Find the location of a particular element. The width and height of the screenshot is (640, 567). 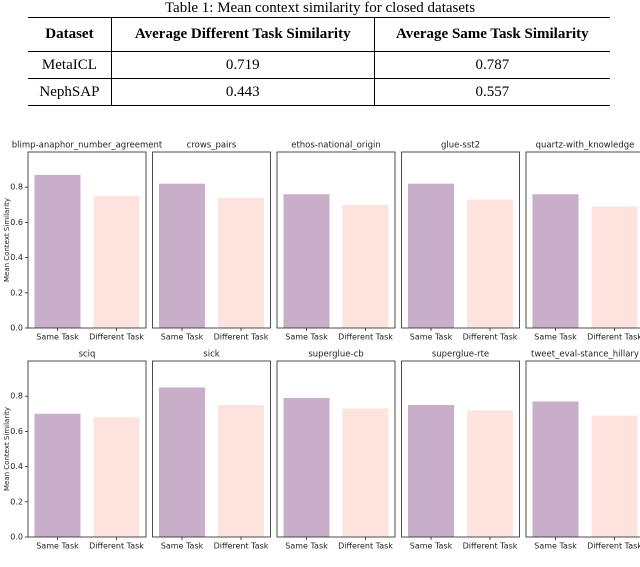

row: NephSAP 0.443 0.557 is located at coordinates (319, 92).